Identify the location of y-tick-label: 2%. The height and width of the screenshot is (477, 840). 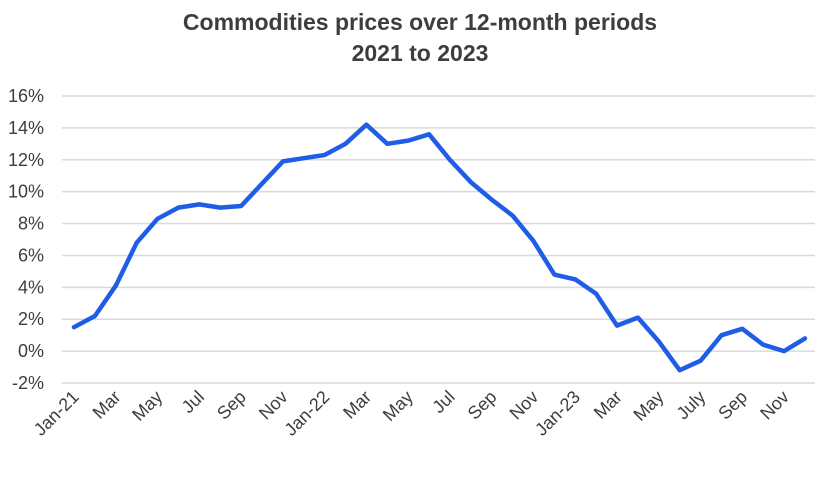
(31, 319).